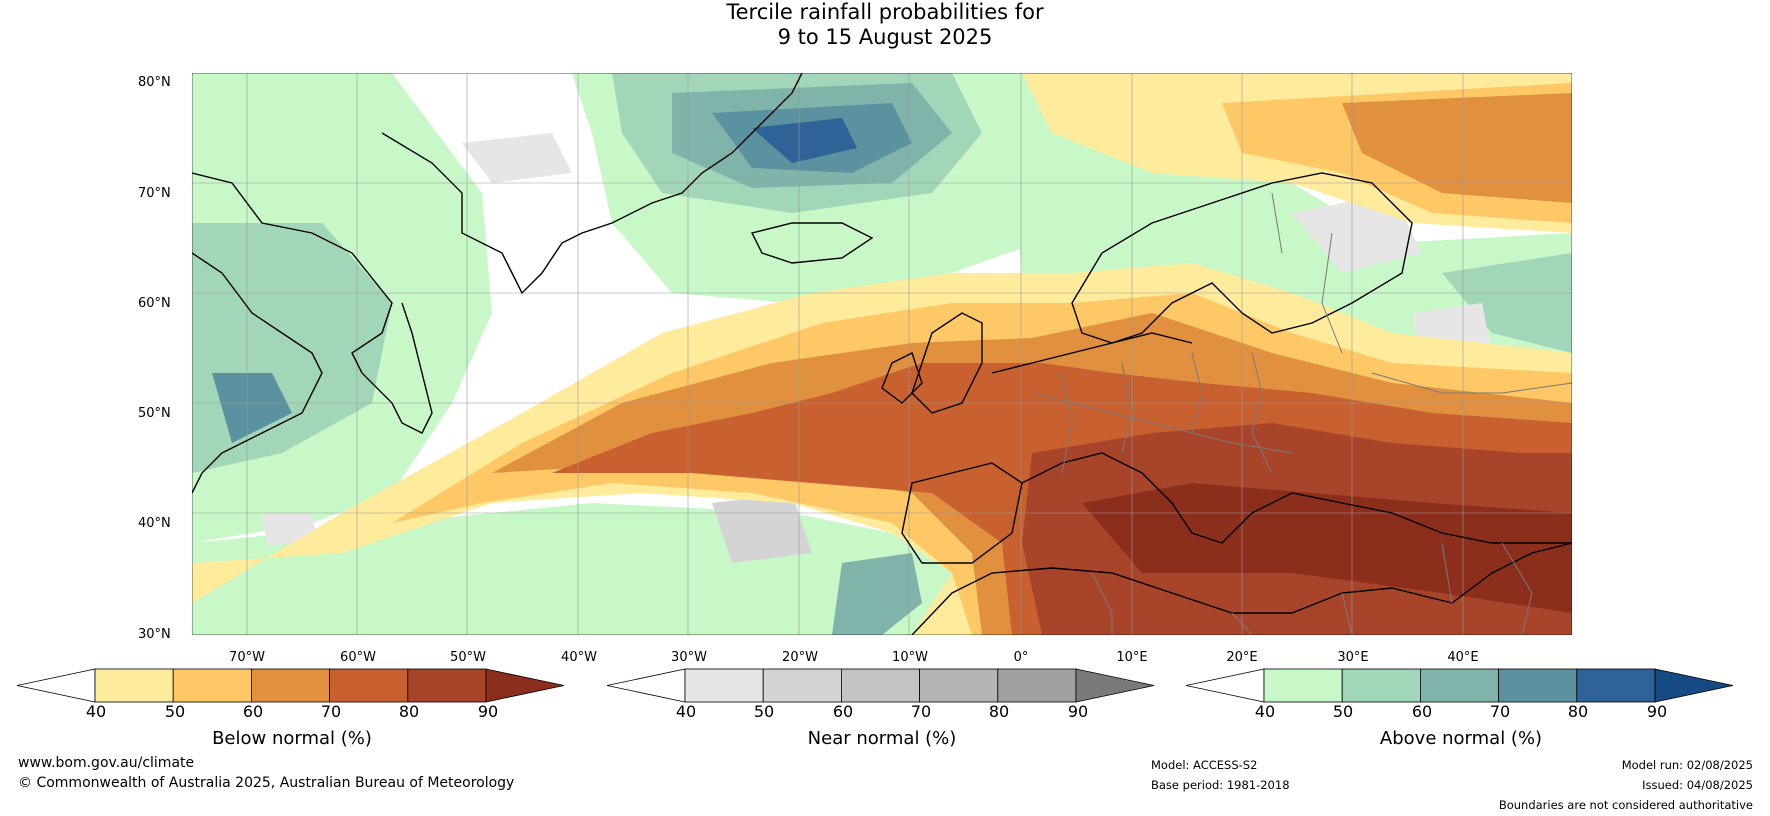 The height and width of the screenshot is (816, 1770). Describe the element at coordinates (154, 634) in the screenshot. I see `lat-label-30n: 30°N` at that location.